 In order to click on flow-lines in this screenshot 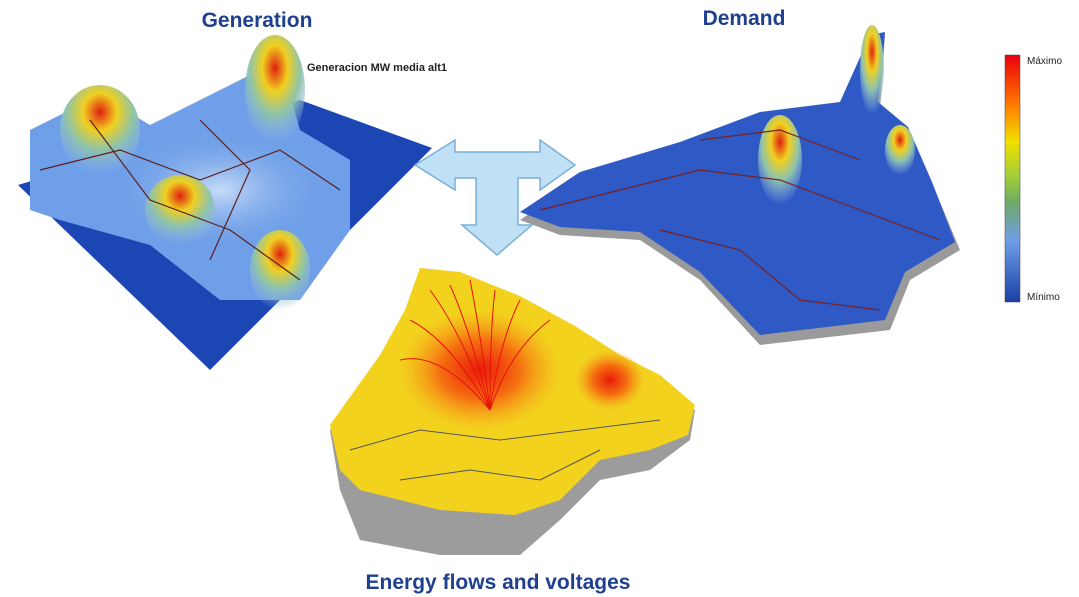, I will do `click(475, 345)`.